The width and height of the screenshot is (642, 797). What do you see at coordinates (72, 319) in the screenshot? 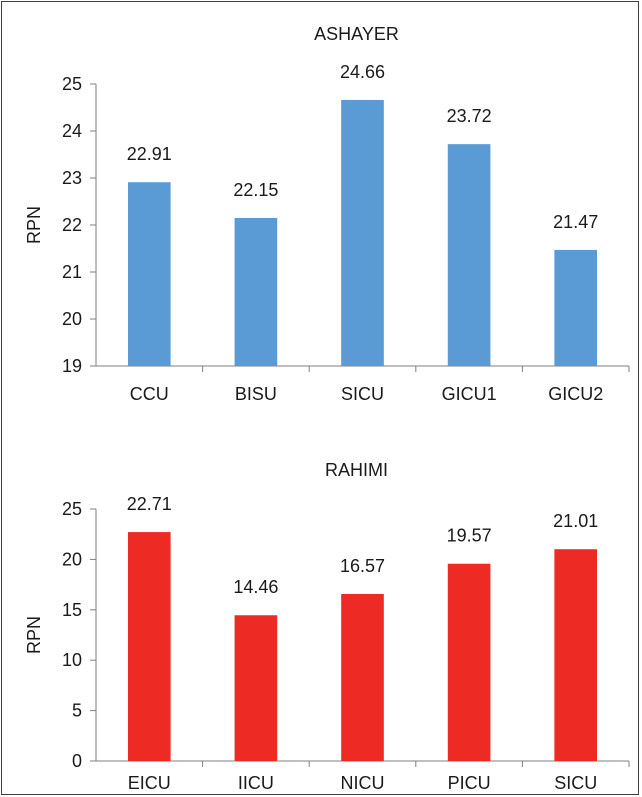
I see `chart1-y-tick-label: 20` at bounding box center [72, 319].